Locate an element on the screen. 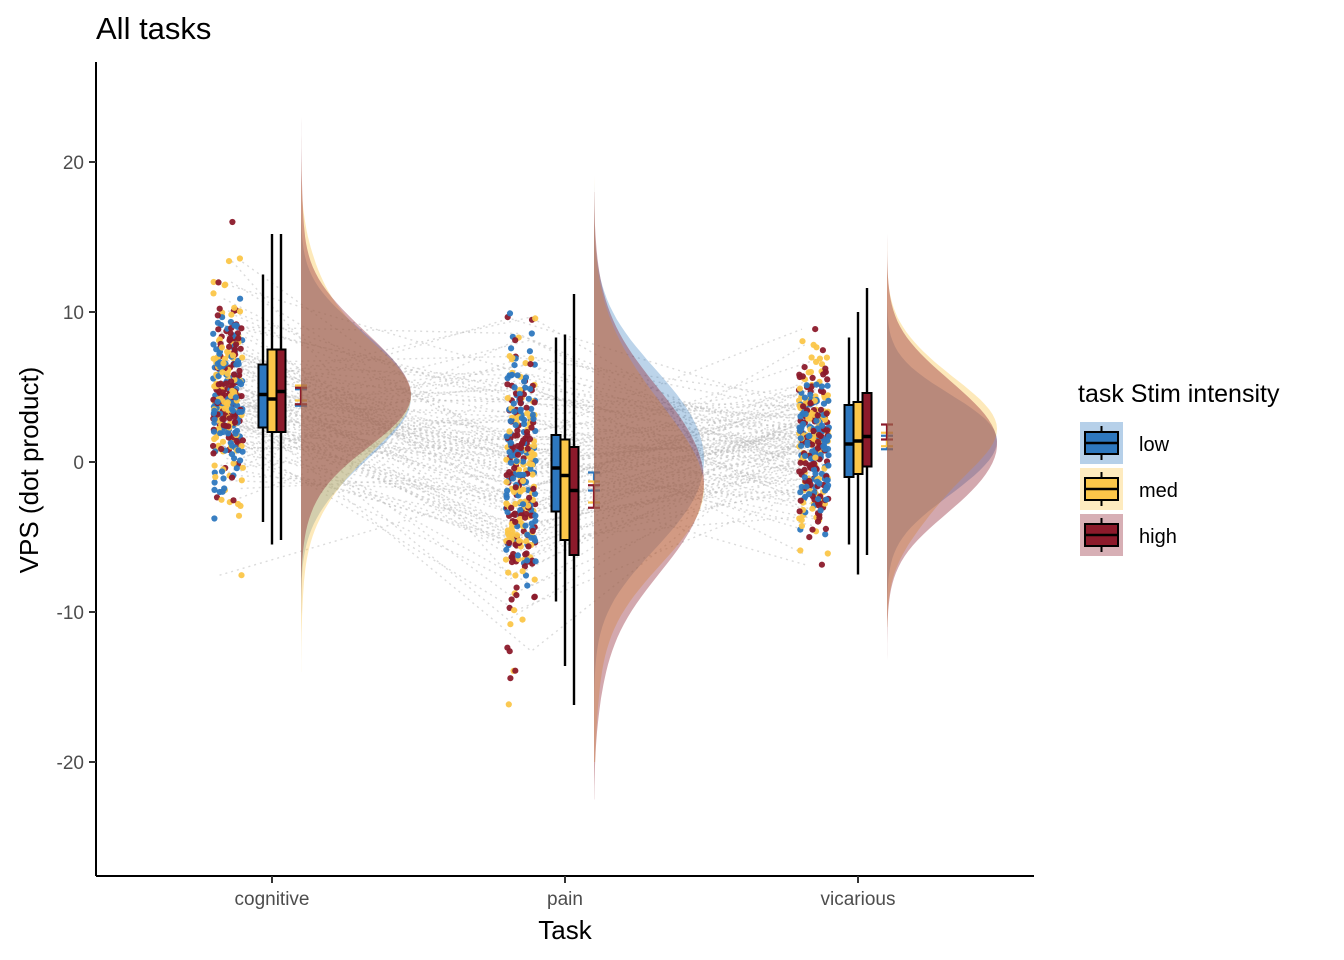  x-axis-title: Task is located at coordinates (565, 930).